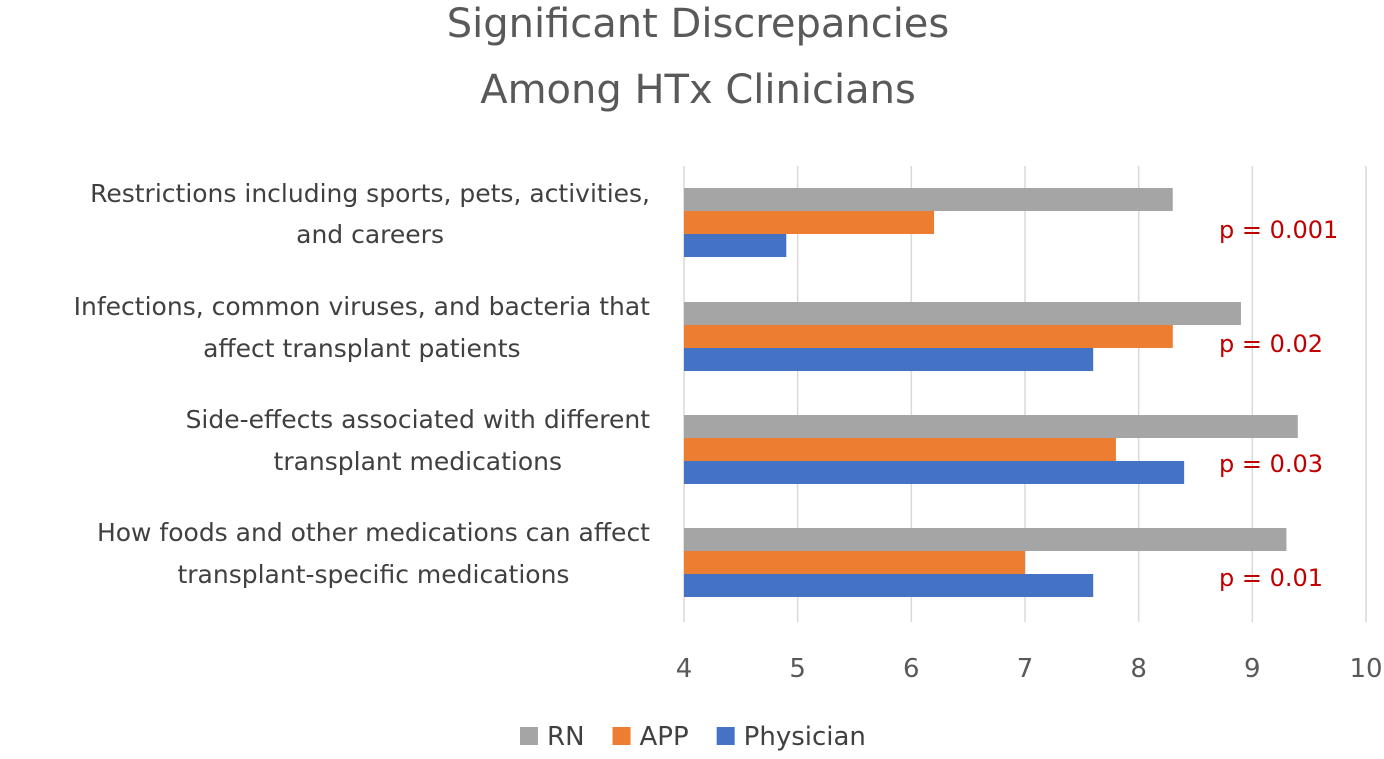 The width and height of the screenshot is (1384, 759). Describe the element at coordinates (684, 669) in the screenshot. I see `x-tick-label-4: 4` at that location.